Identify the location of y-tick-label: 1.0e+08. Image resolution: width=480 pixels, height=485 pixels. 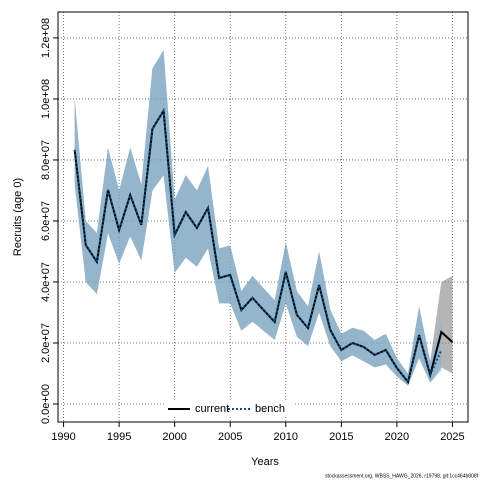
(46, 99).